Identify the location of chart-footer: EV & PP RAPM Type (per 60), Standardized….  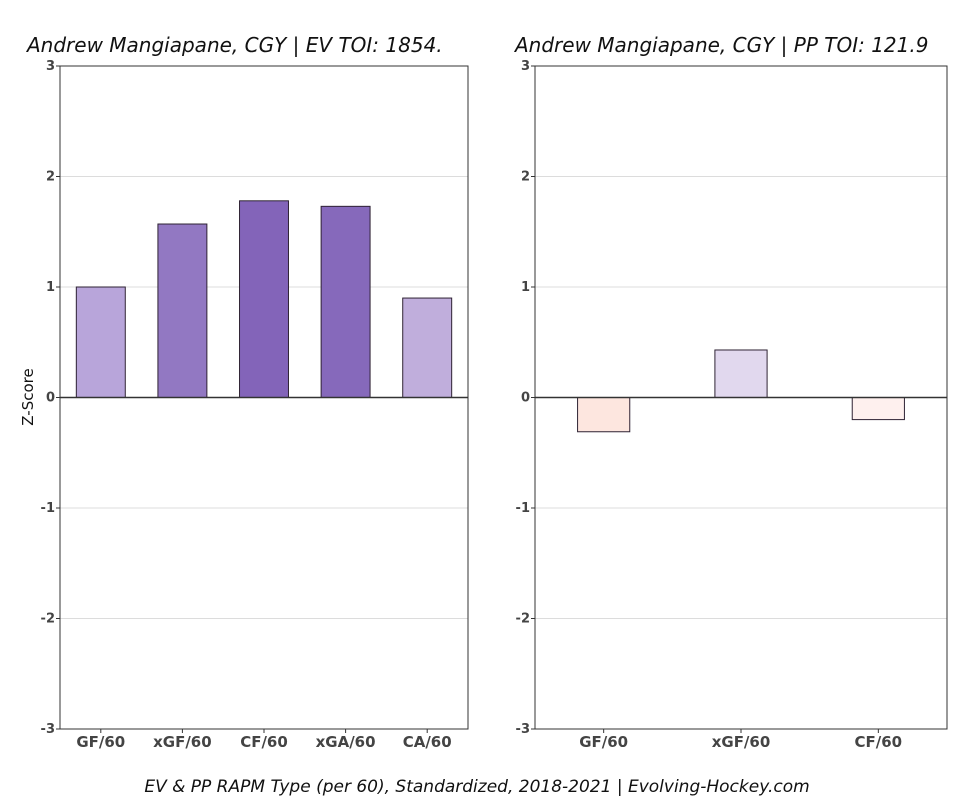
(476, 787).